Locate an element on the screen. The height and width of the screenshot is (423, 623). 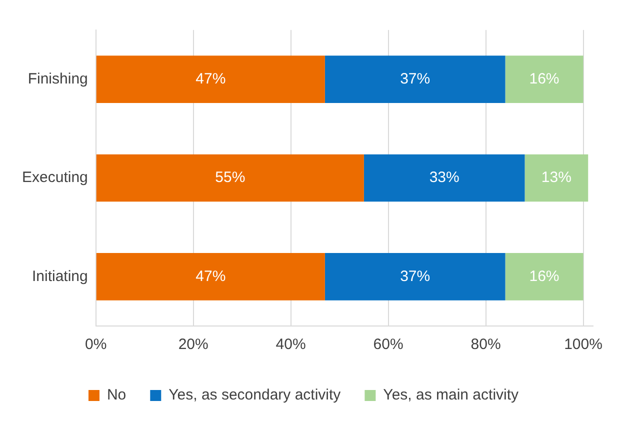
y-tick-label: Finishing is located at coordinates (58, 79).